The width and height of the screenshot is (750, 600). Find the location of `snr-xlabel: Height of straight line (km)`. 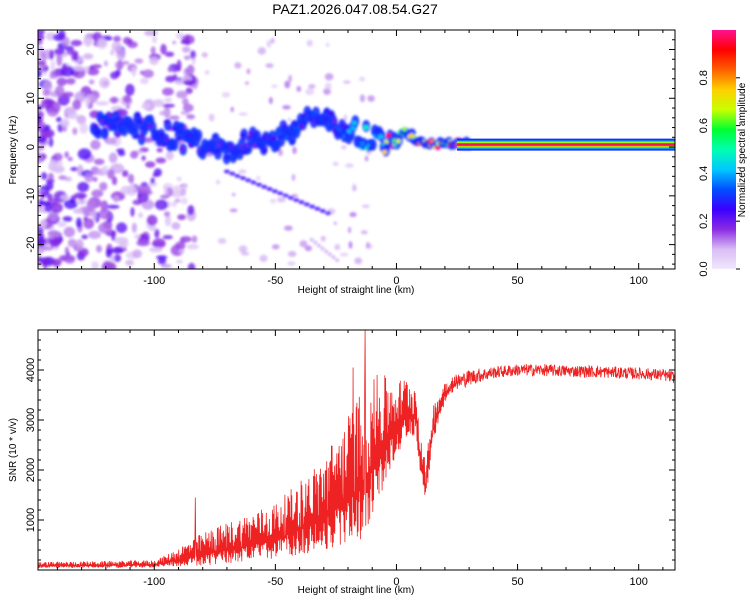

snr-xlabel: Height of straight line (km) is located at coordinates (356, 590).